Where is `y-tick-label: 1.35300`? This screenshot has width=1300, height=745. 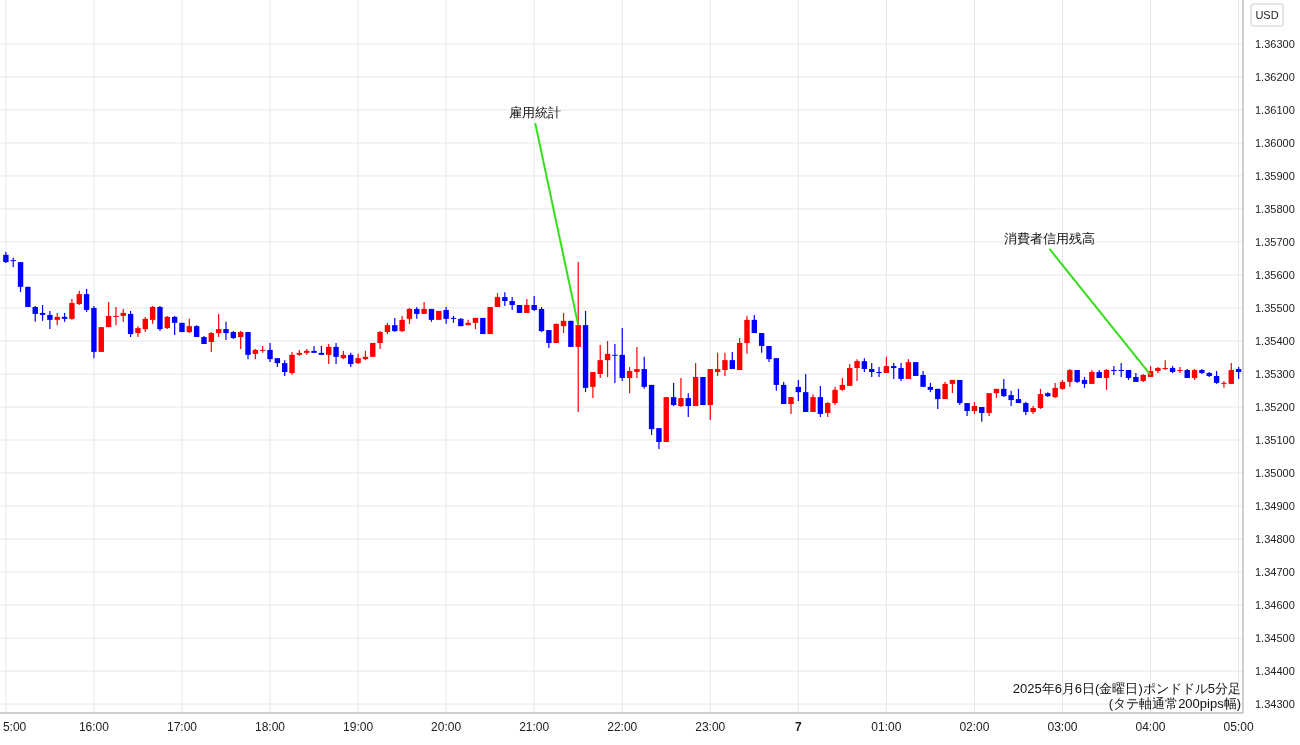
y-tick-label: 1.35300 is located at coordinates (1275, 373).